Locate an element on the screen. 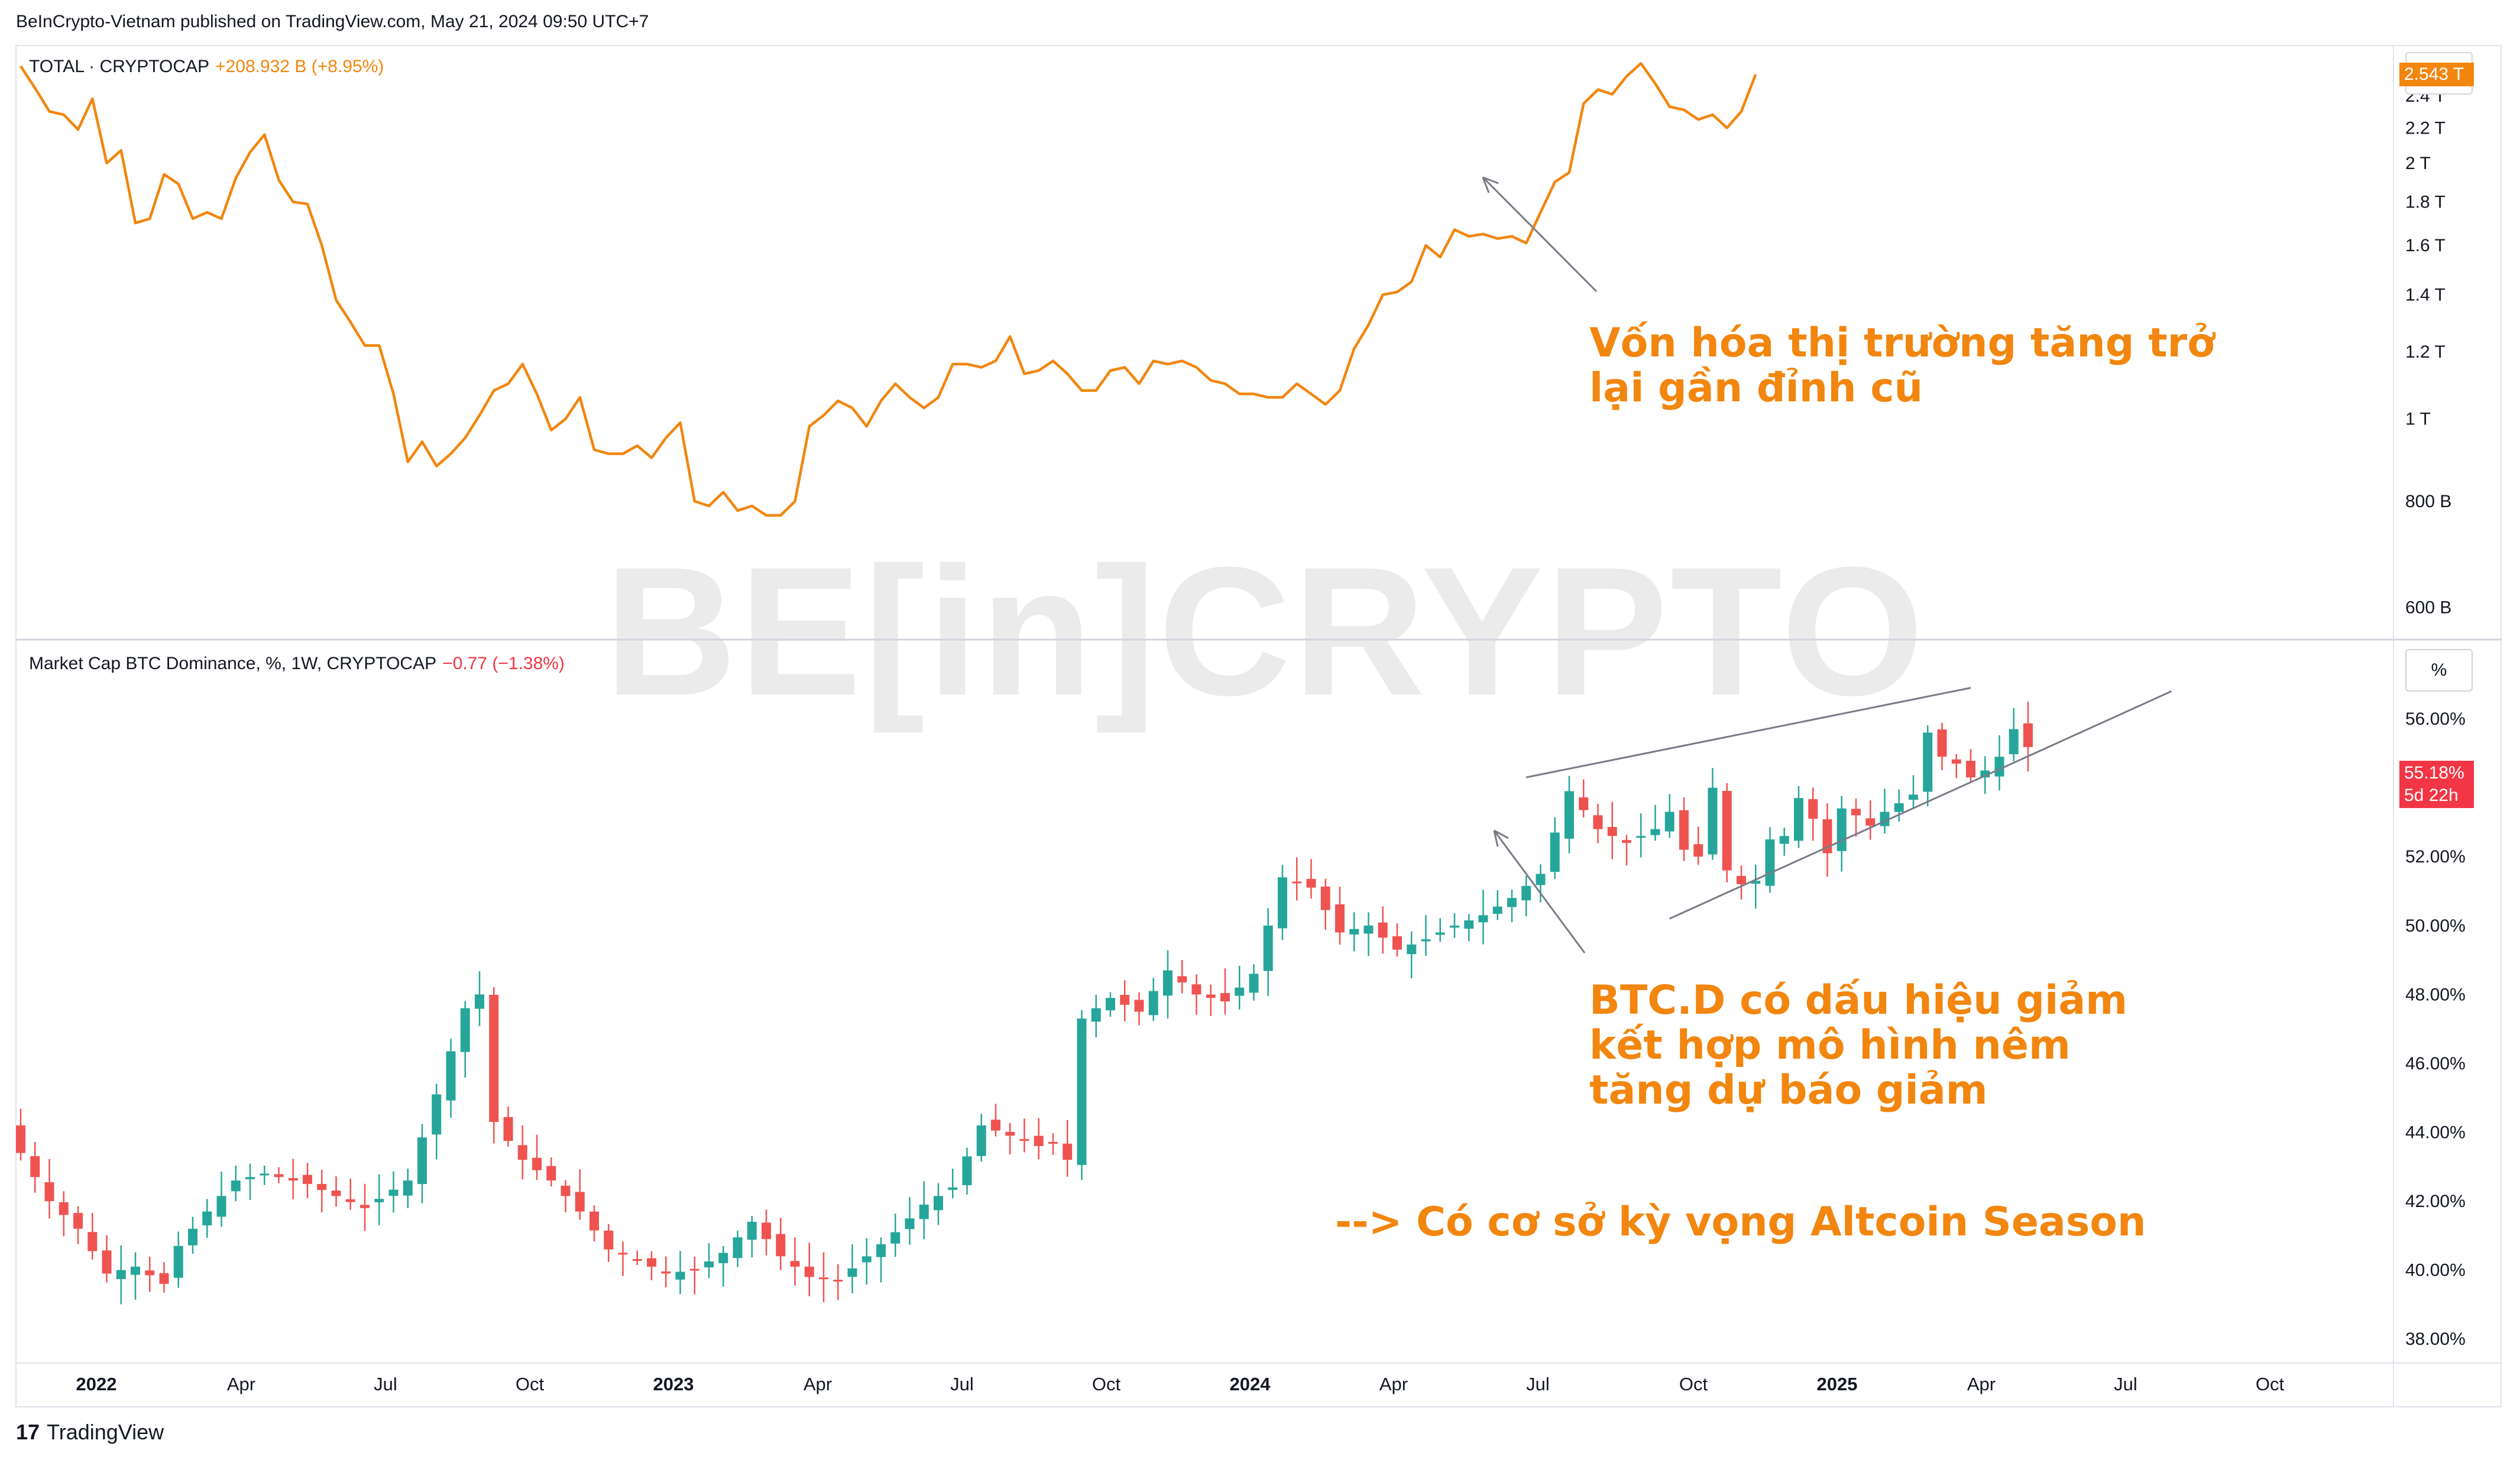  tradingview-footer: 17 TradingView is located at coordinates (90, 1432).